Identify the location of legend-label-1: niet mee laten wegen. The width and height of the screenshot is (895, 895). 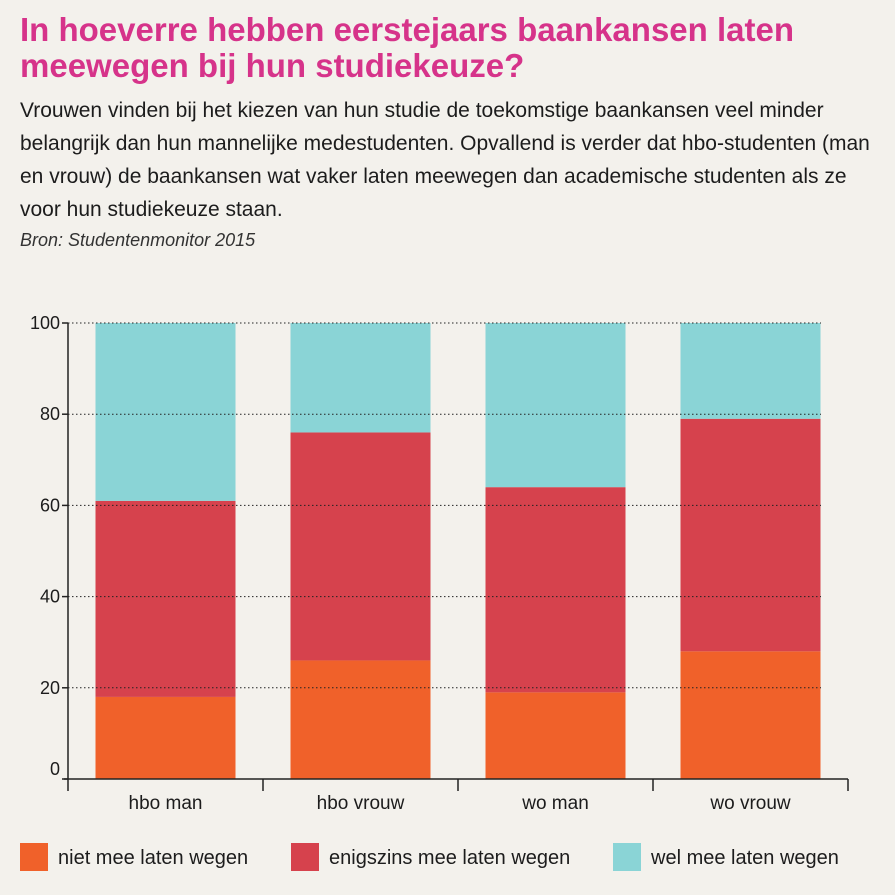
(153, 858).